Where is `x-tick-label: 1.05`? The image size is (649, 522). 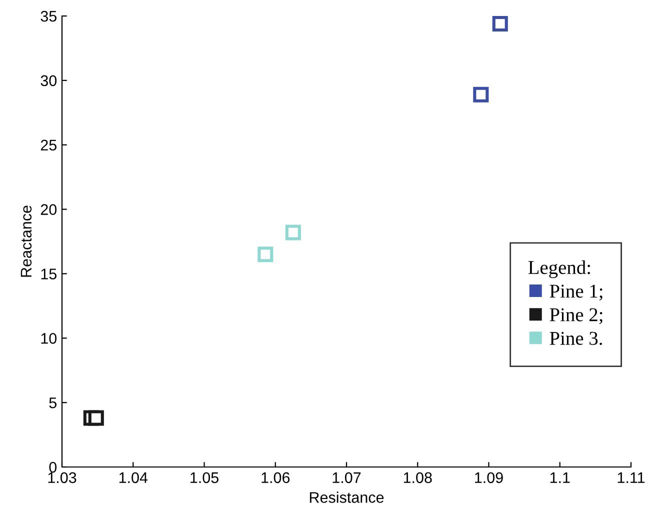 x-tick-label: 1.05 is located at coordinates (204, 478).